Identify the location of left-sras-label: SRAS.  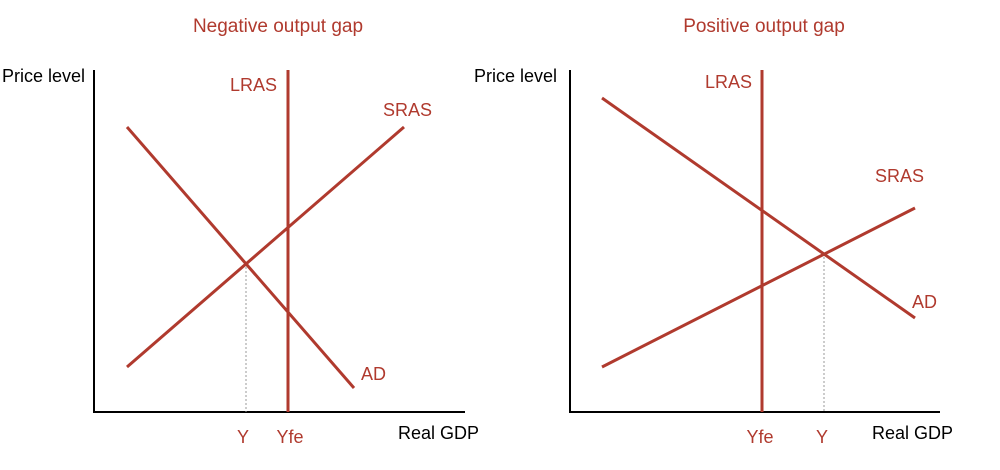
(407, 110).